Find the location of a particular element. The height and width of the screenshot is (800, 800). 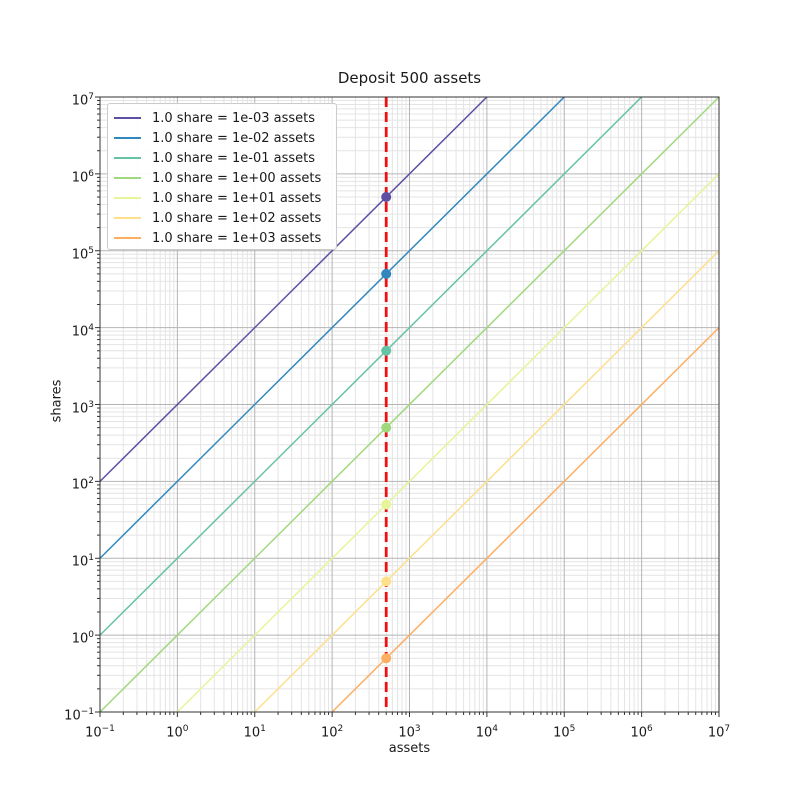

y-tick-label: 10⁴ is located at coordinates (82, 330).